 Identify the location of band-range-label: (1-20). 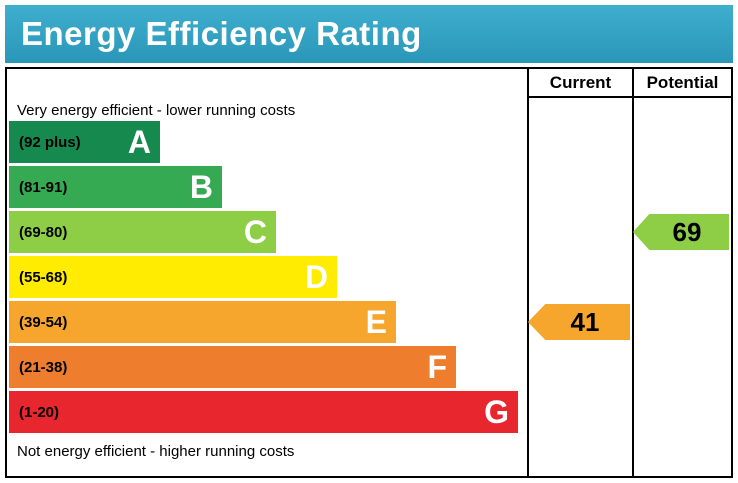
(39, 412).